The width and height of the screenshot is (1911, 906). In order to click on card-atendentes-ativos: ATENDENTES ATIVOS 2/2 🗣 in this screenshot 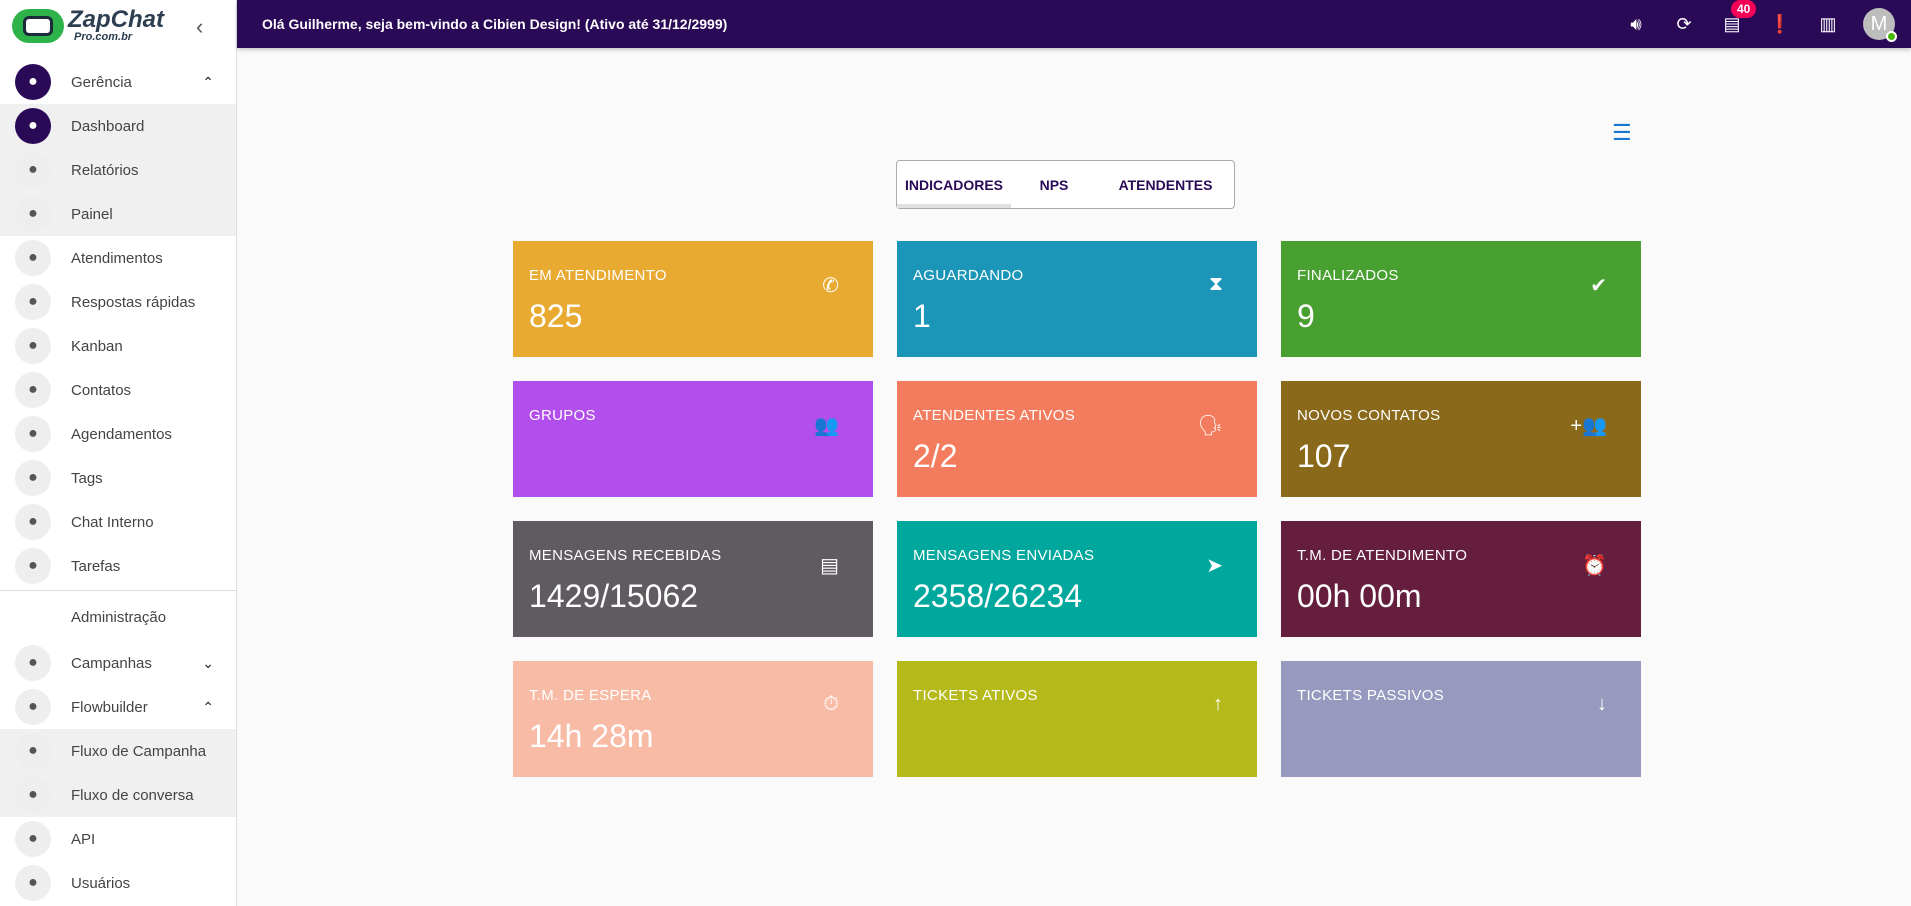, I will do `click(1077, 439)`.